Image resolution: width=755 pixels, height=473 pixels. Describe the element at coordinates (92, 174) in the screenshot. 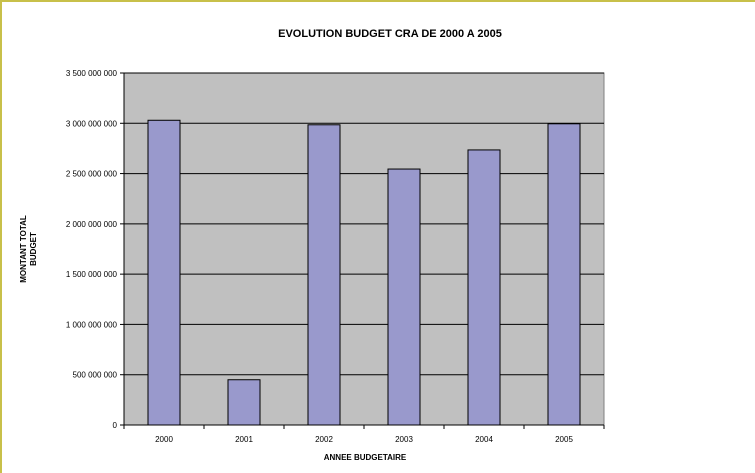

I see `y-tick-label: 2 500 000 000` at that location.